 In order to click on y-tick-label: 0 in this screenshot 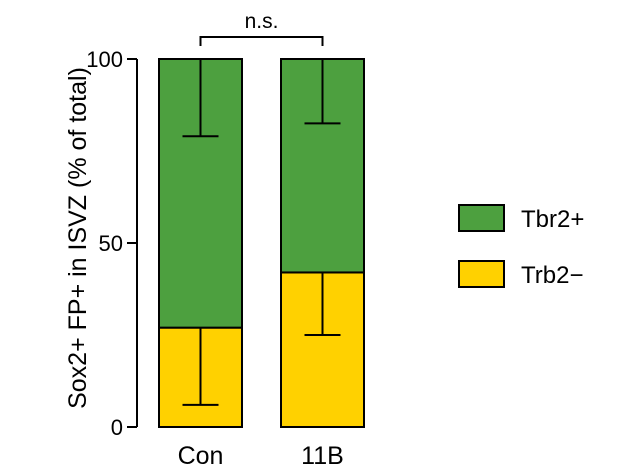, I will do `click(117, 427)`.